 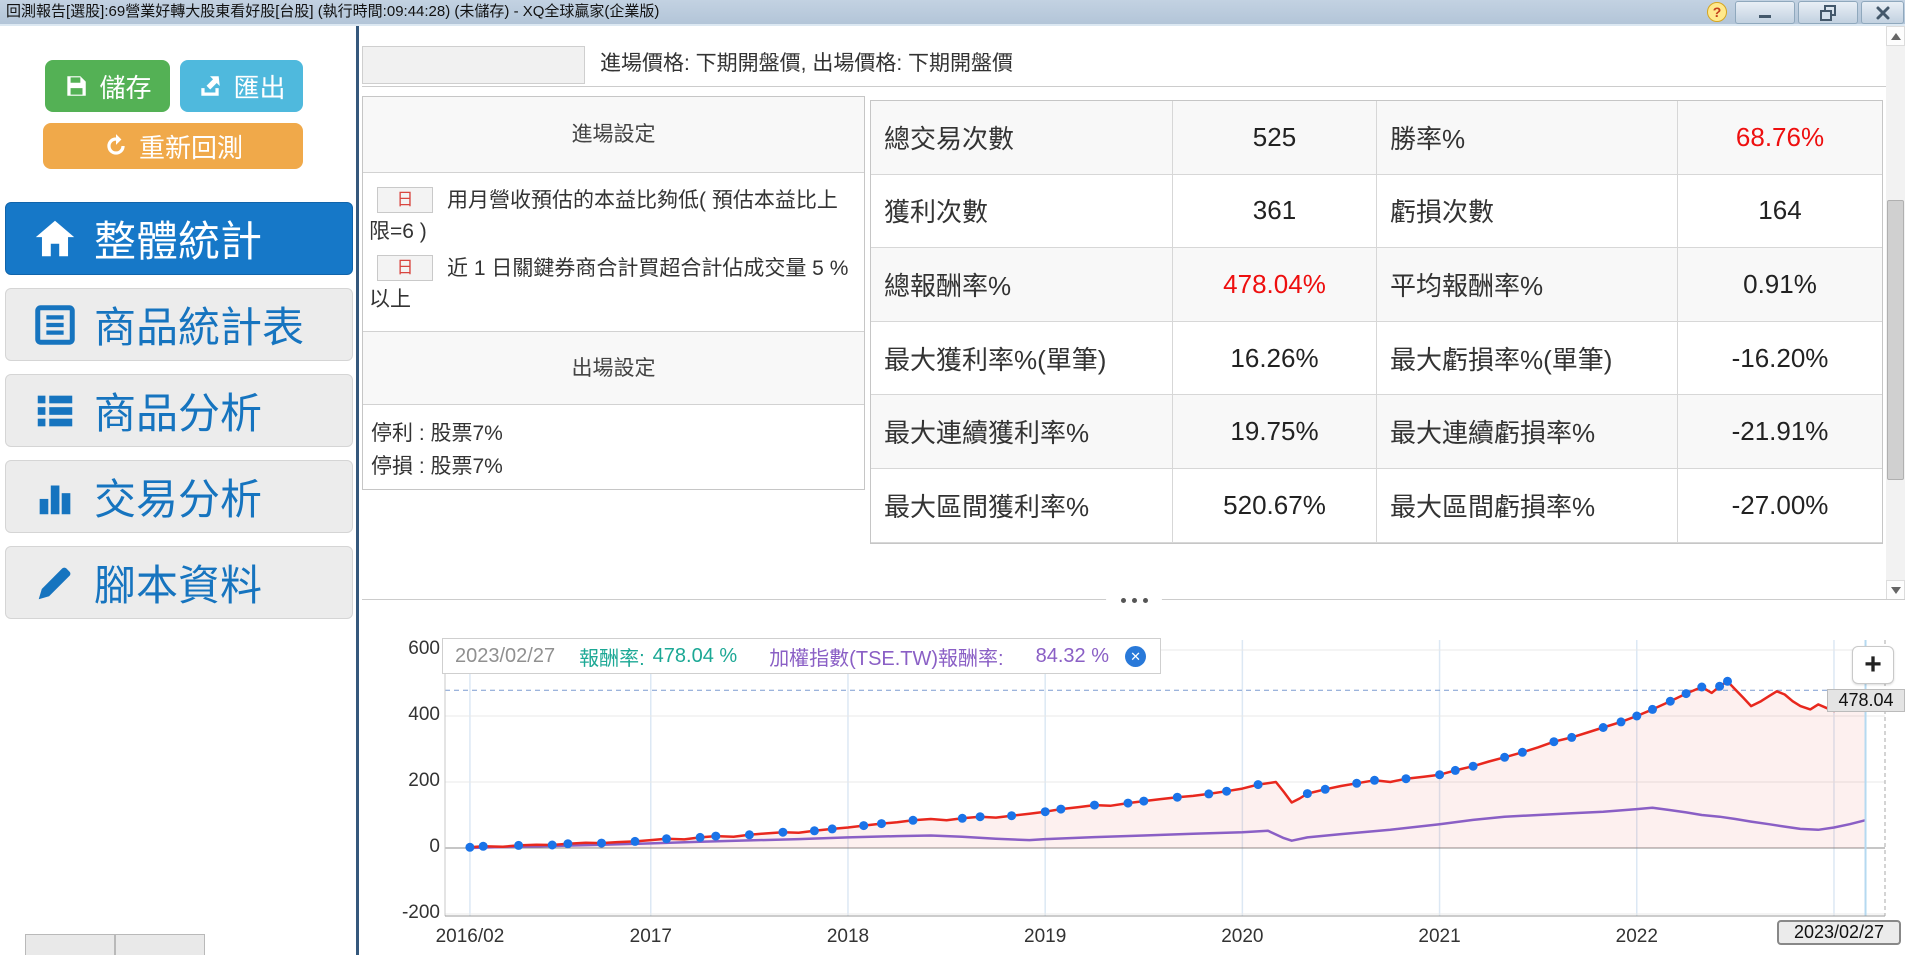 I want to click on close-icon, so click(x=1882, y=12).